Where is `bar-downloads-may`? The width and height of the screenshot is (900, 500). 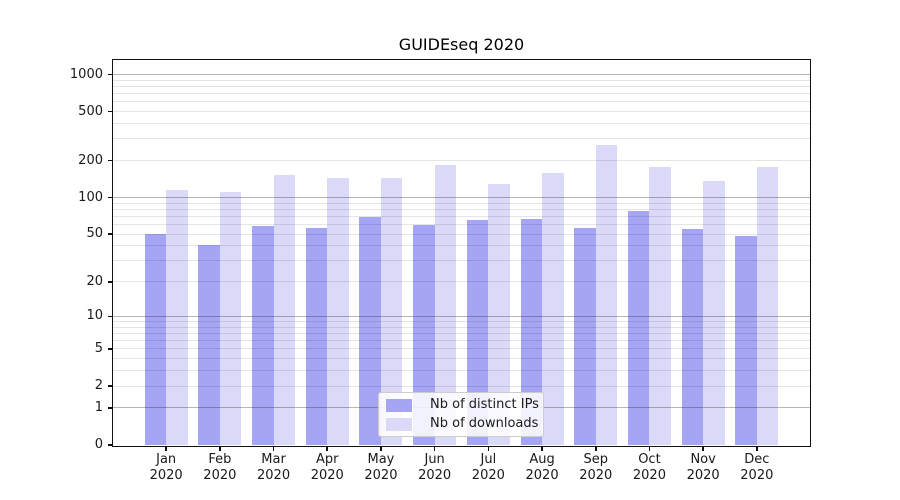
bar-downloads-may is located at coordinates (391, 311).